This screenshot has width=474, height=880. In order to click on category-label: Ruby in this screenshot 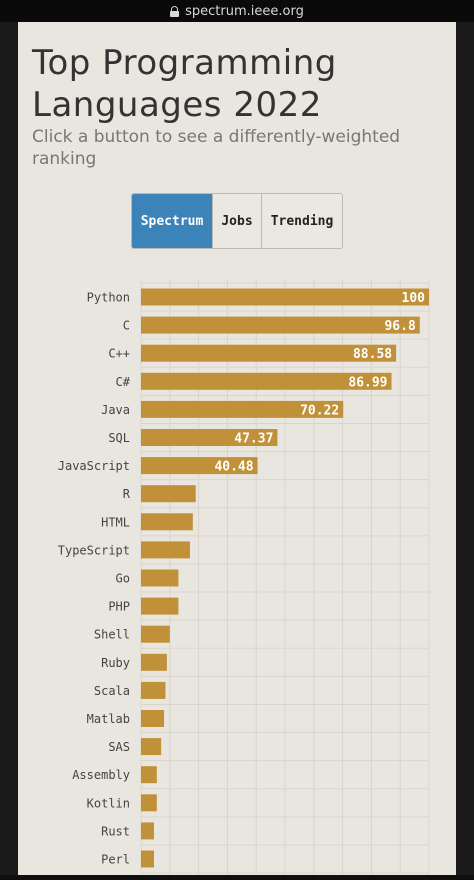, I will do `click(115, 663)`.